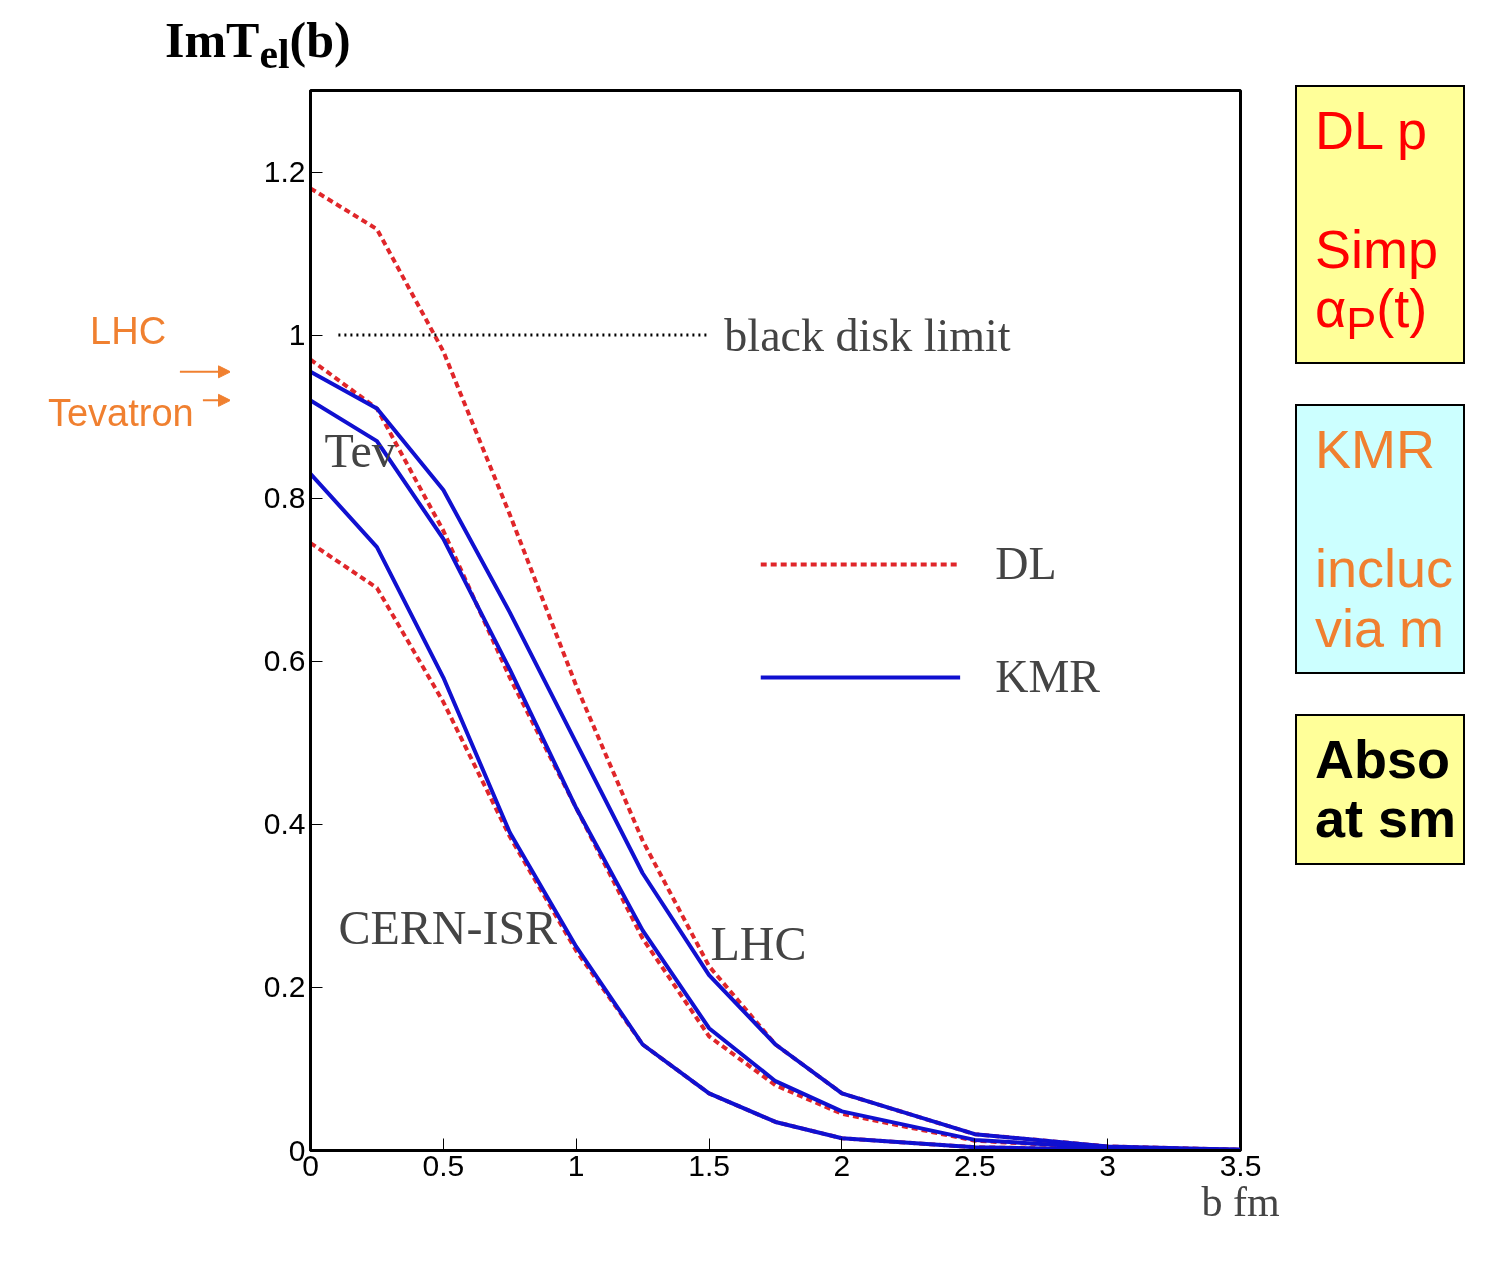 Image resolution: width=1504 pixels, height=1272 pixels. I want to click on annotation: LHC, so click(758, 944).